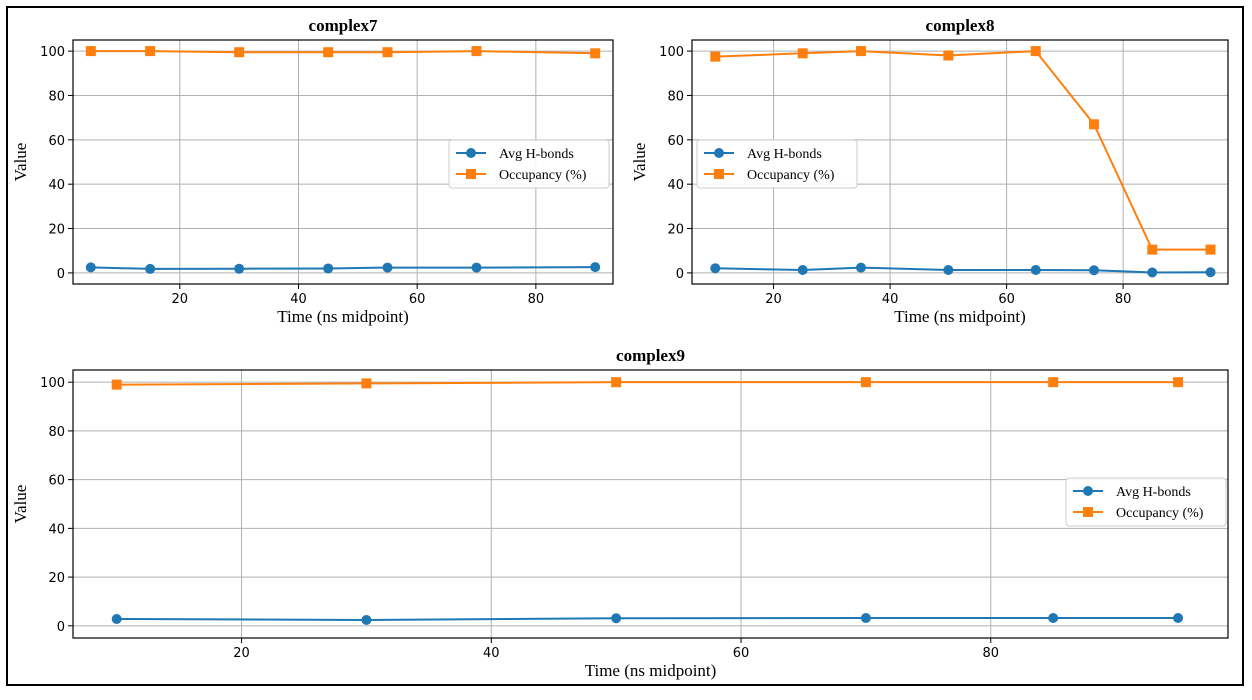  I want to click on chart2-ytick-label: 0, so click(680, 274).